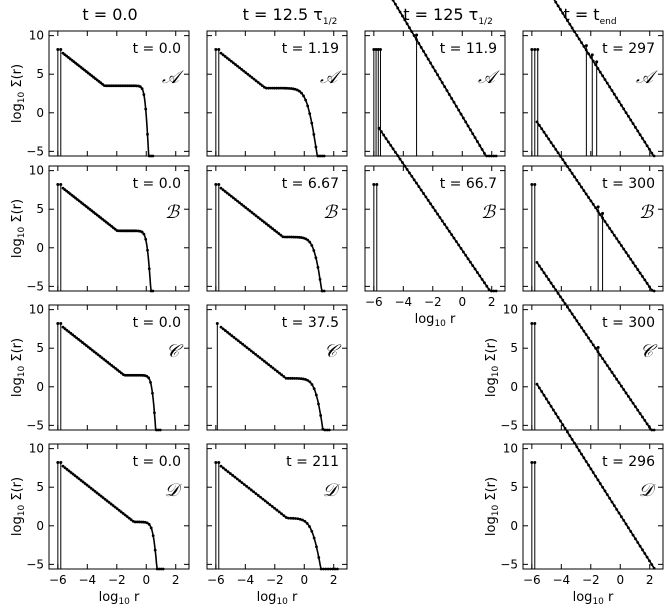 The height and width of the screenshot is (610, 668). I want to click on panel-frame, so click(277, 93).